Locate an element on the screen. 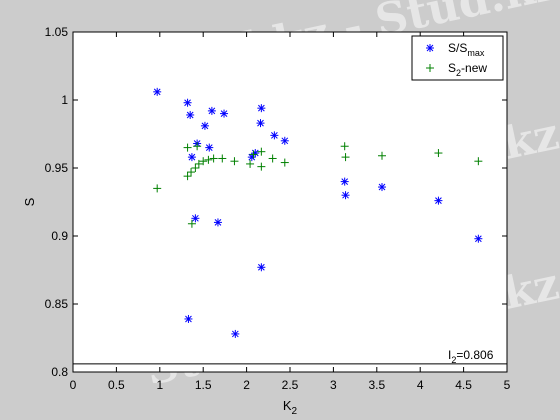 This screenshot has width=560, height=420. x-tick-label: 4 is located at coordinates (420, 385).